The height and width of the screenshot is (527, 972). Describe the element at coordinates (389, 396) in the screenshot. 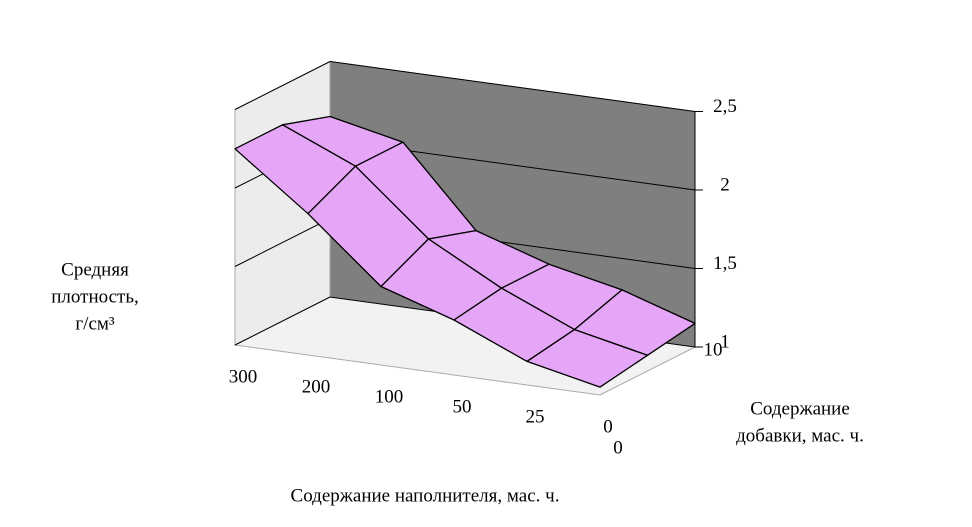

I see `x-tick-label: 100` at that location.